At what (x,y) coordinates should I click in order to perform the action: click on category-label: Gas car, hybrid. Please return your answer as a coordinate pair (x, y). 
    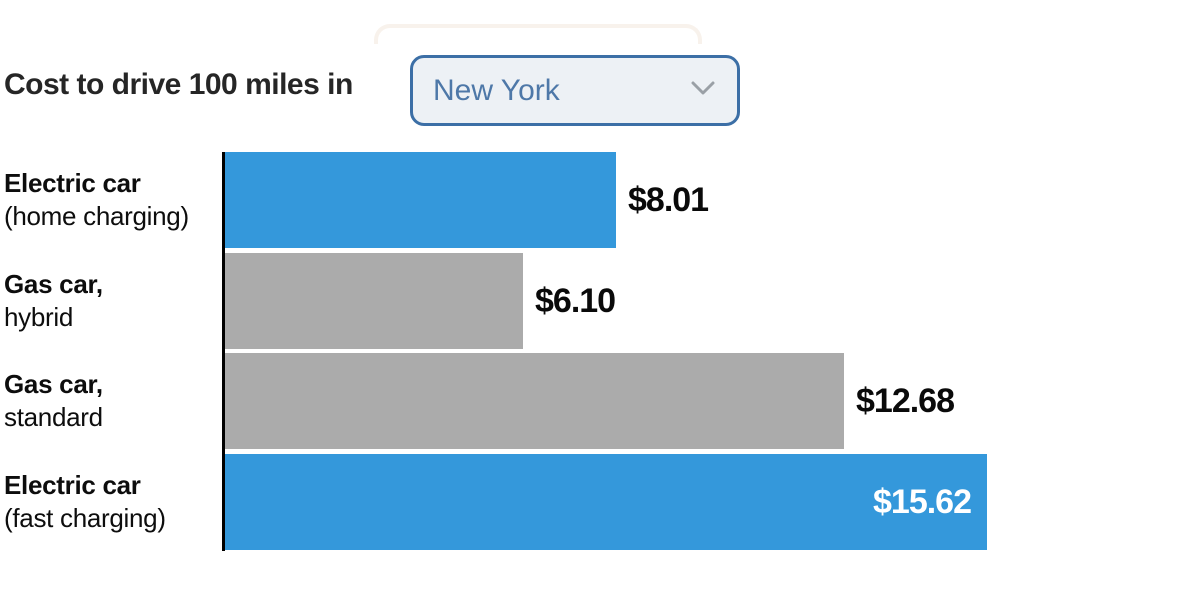
    Looking at the image, I should click on (110, 301).